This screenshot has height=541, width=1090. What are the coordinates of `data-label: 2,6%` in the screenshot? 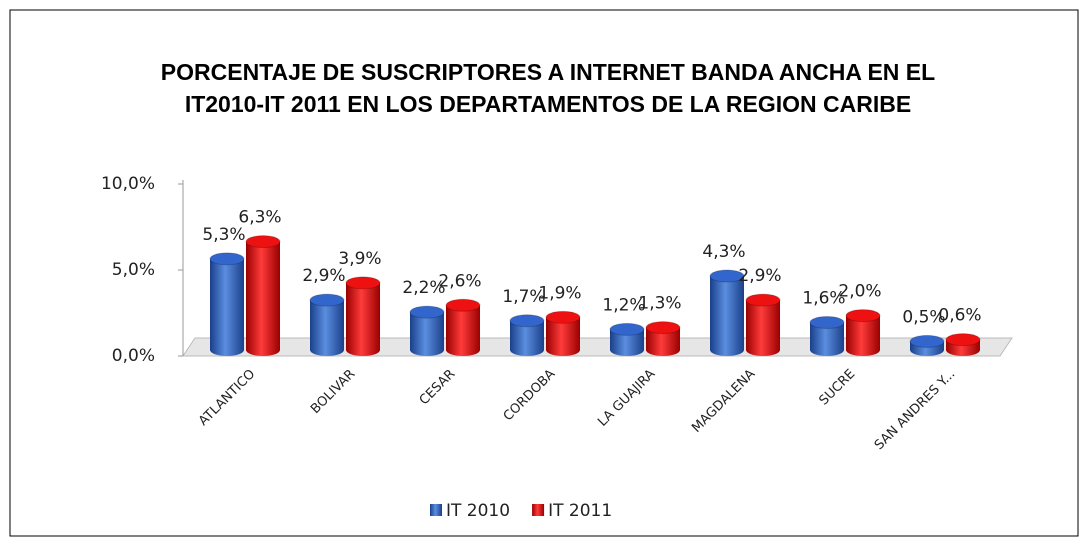 It's located at (459, 281).